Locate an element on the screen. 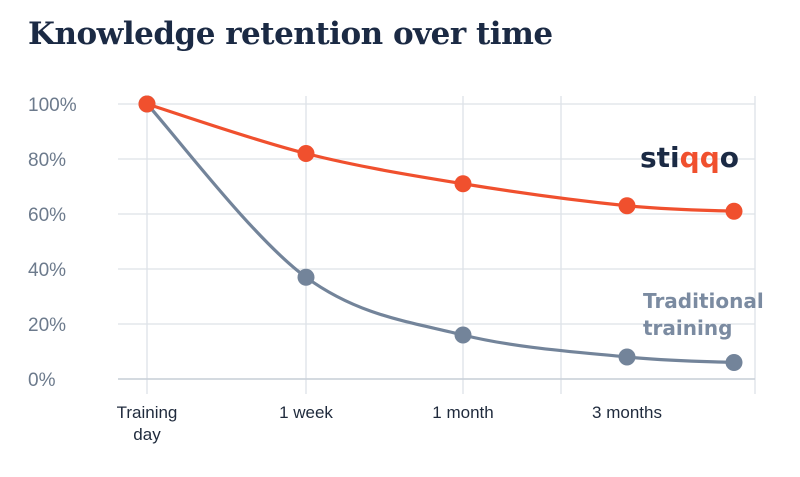 The width and height of the screenshot is (800, 477). y-tick-label: 100% is located at coordinates (52, 105).